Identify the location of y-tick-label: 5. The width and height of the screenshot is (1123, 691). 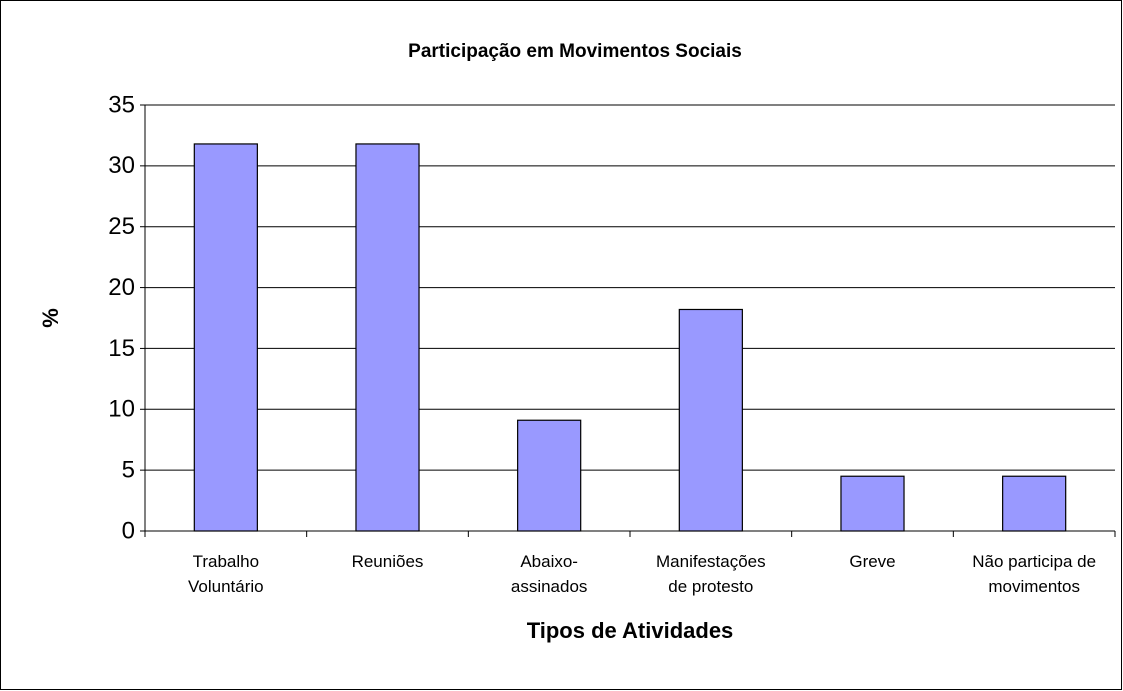
(128, 469).